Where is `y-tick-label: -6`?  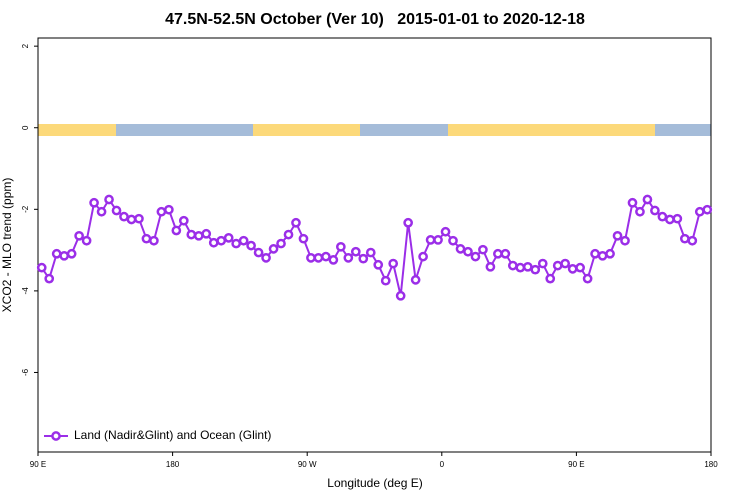 y-tick-label: -6 is located at coordinates (25, 372).